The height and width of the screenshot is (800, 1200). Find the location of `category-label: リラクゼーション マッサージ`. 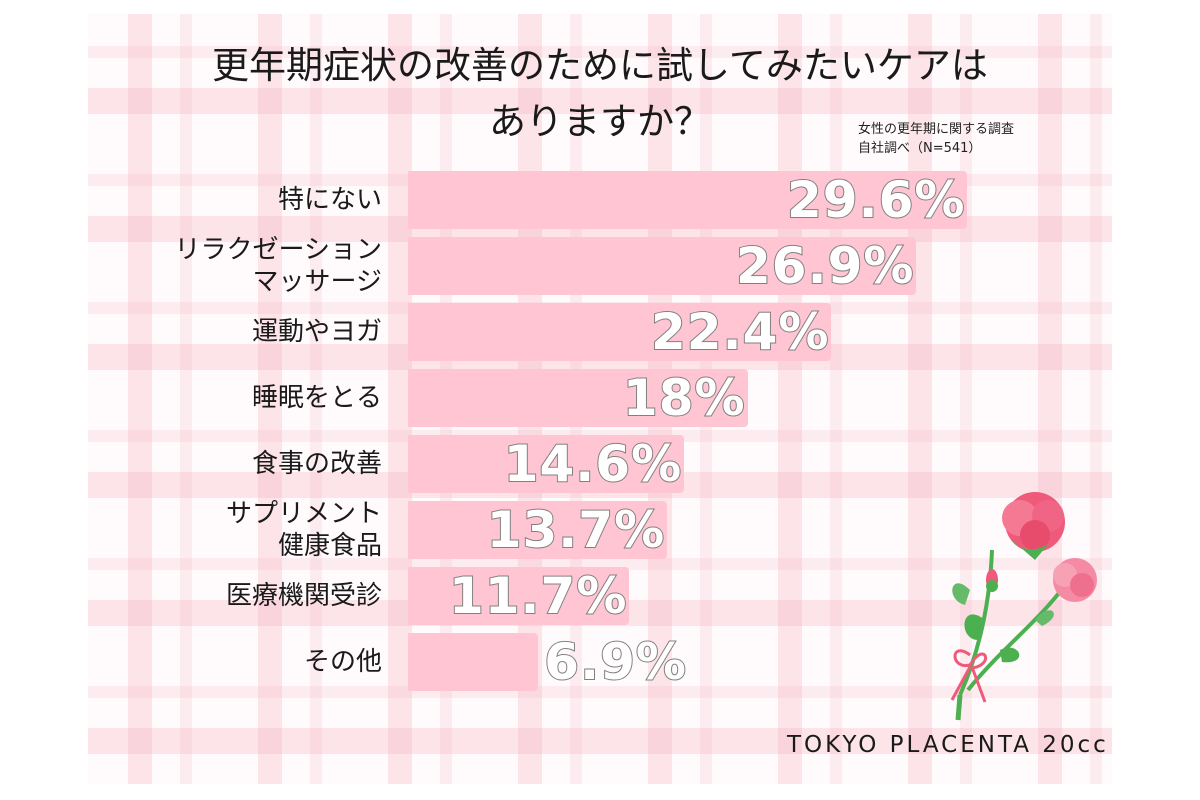

category-label: リラクゼーション マッサージ is located at coordinates (278, 266).